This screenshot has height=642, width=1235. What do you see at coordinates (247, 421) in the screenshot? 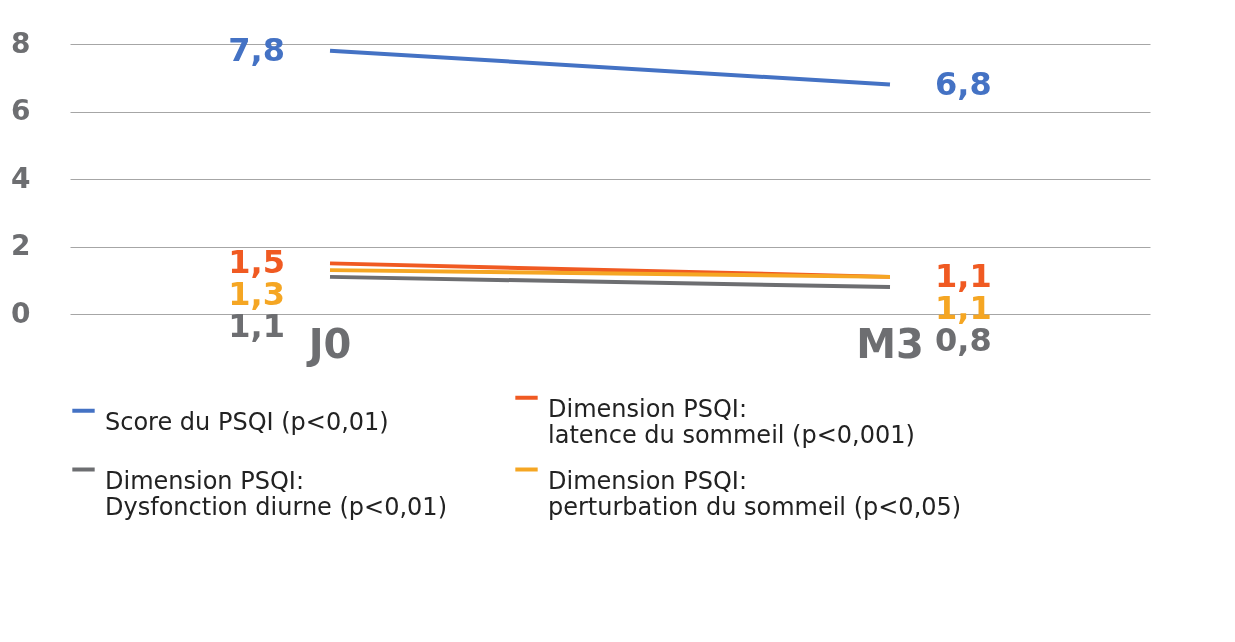
I see `legend-label: Score du PSQI (p<0,01)` at bounding box center [247, 421].